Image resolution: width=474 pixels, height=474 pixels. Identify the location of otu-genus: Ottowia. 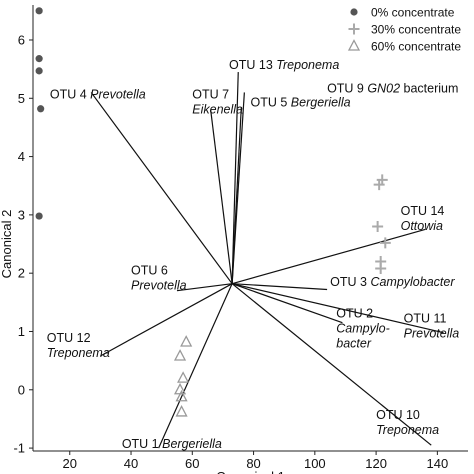
(422, 226).